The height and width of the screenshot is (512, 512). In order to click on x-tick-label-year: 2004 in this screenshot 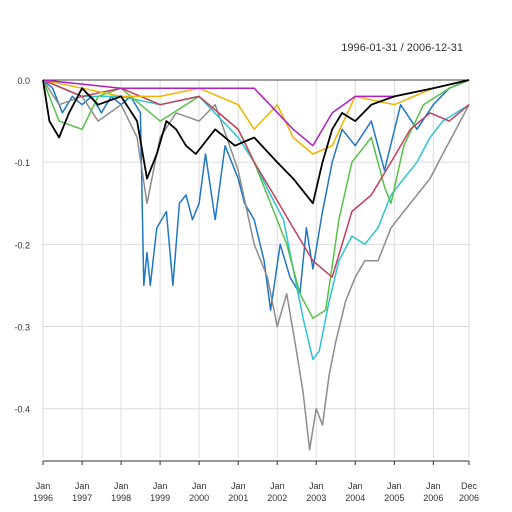, I will do `click(355, 498)`.